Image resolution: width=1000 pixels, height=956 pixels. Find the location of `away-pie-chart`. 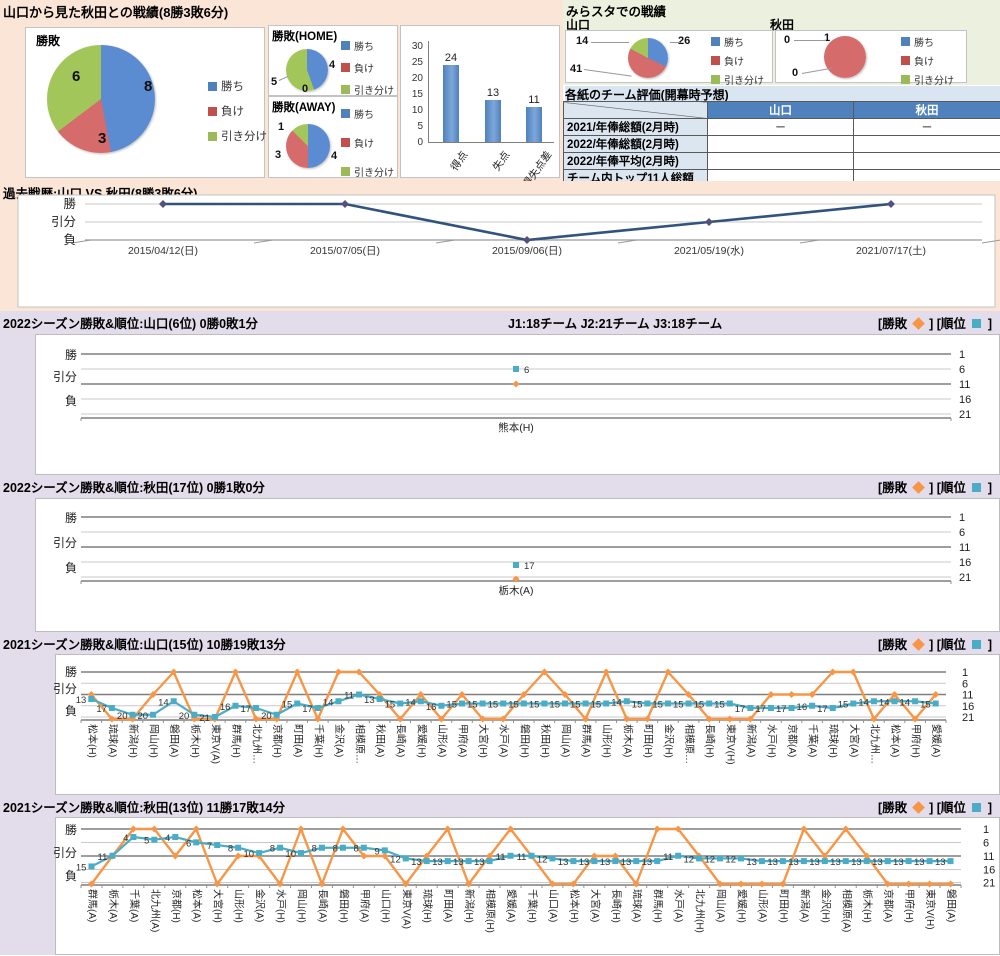

away-pie-chart is located at coordinates (308, 146).